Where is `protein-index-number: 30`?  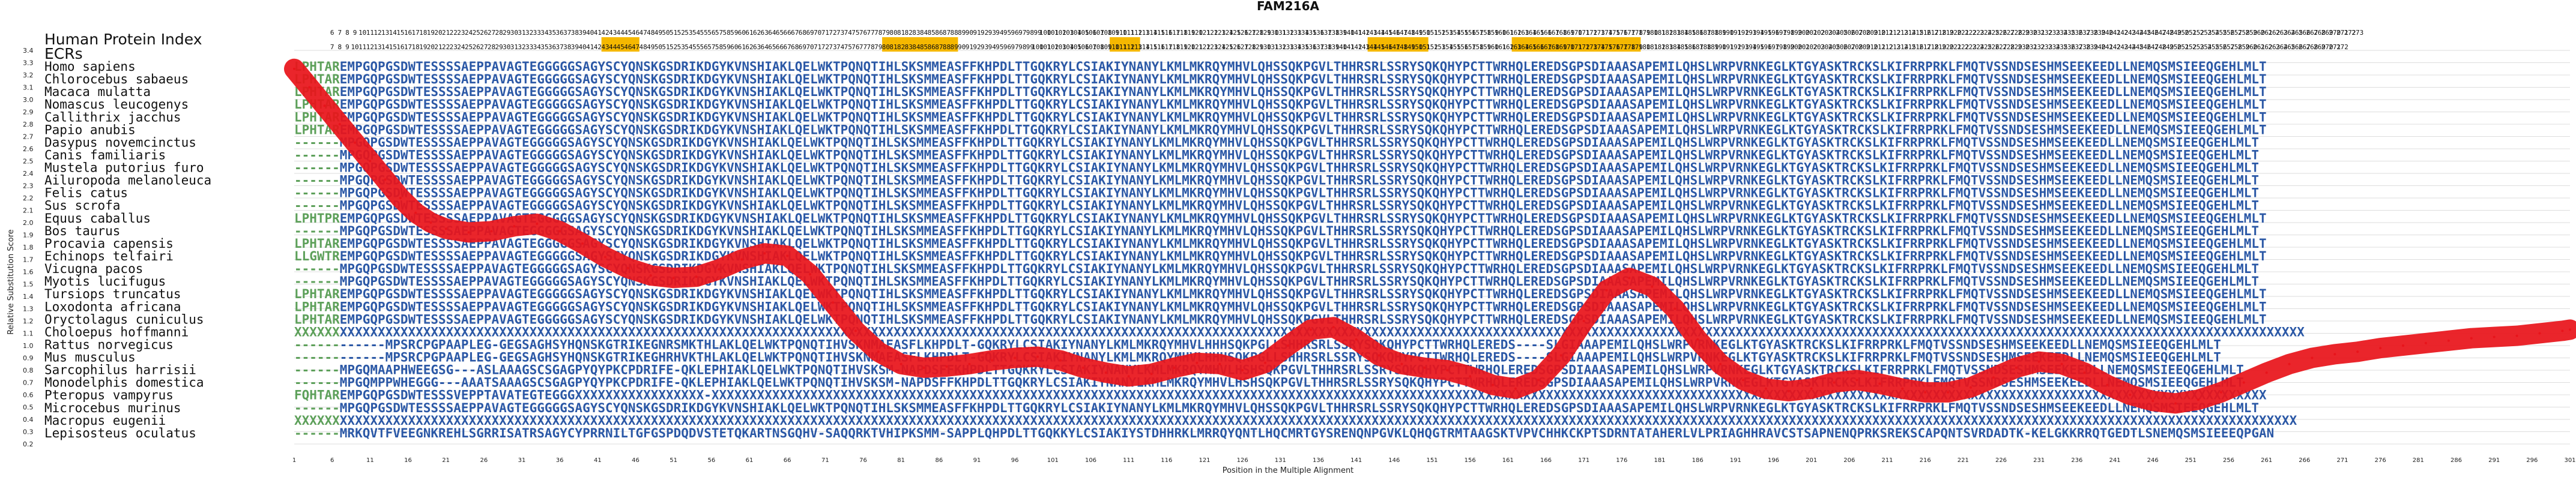 protein-index-number: 30 is located at coordinates (514, 33).